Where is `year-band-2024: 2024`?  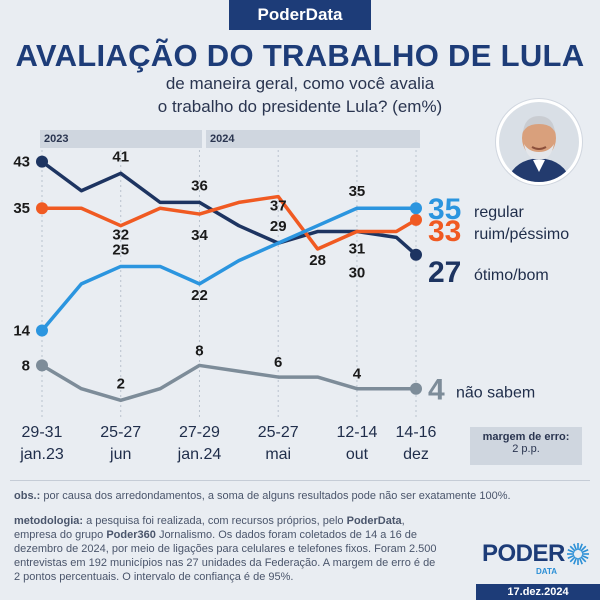
year-band-2024: 2024 is located at coordinates (313, 139).